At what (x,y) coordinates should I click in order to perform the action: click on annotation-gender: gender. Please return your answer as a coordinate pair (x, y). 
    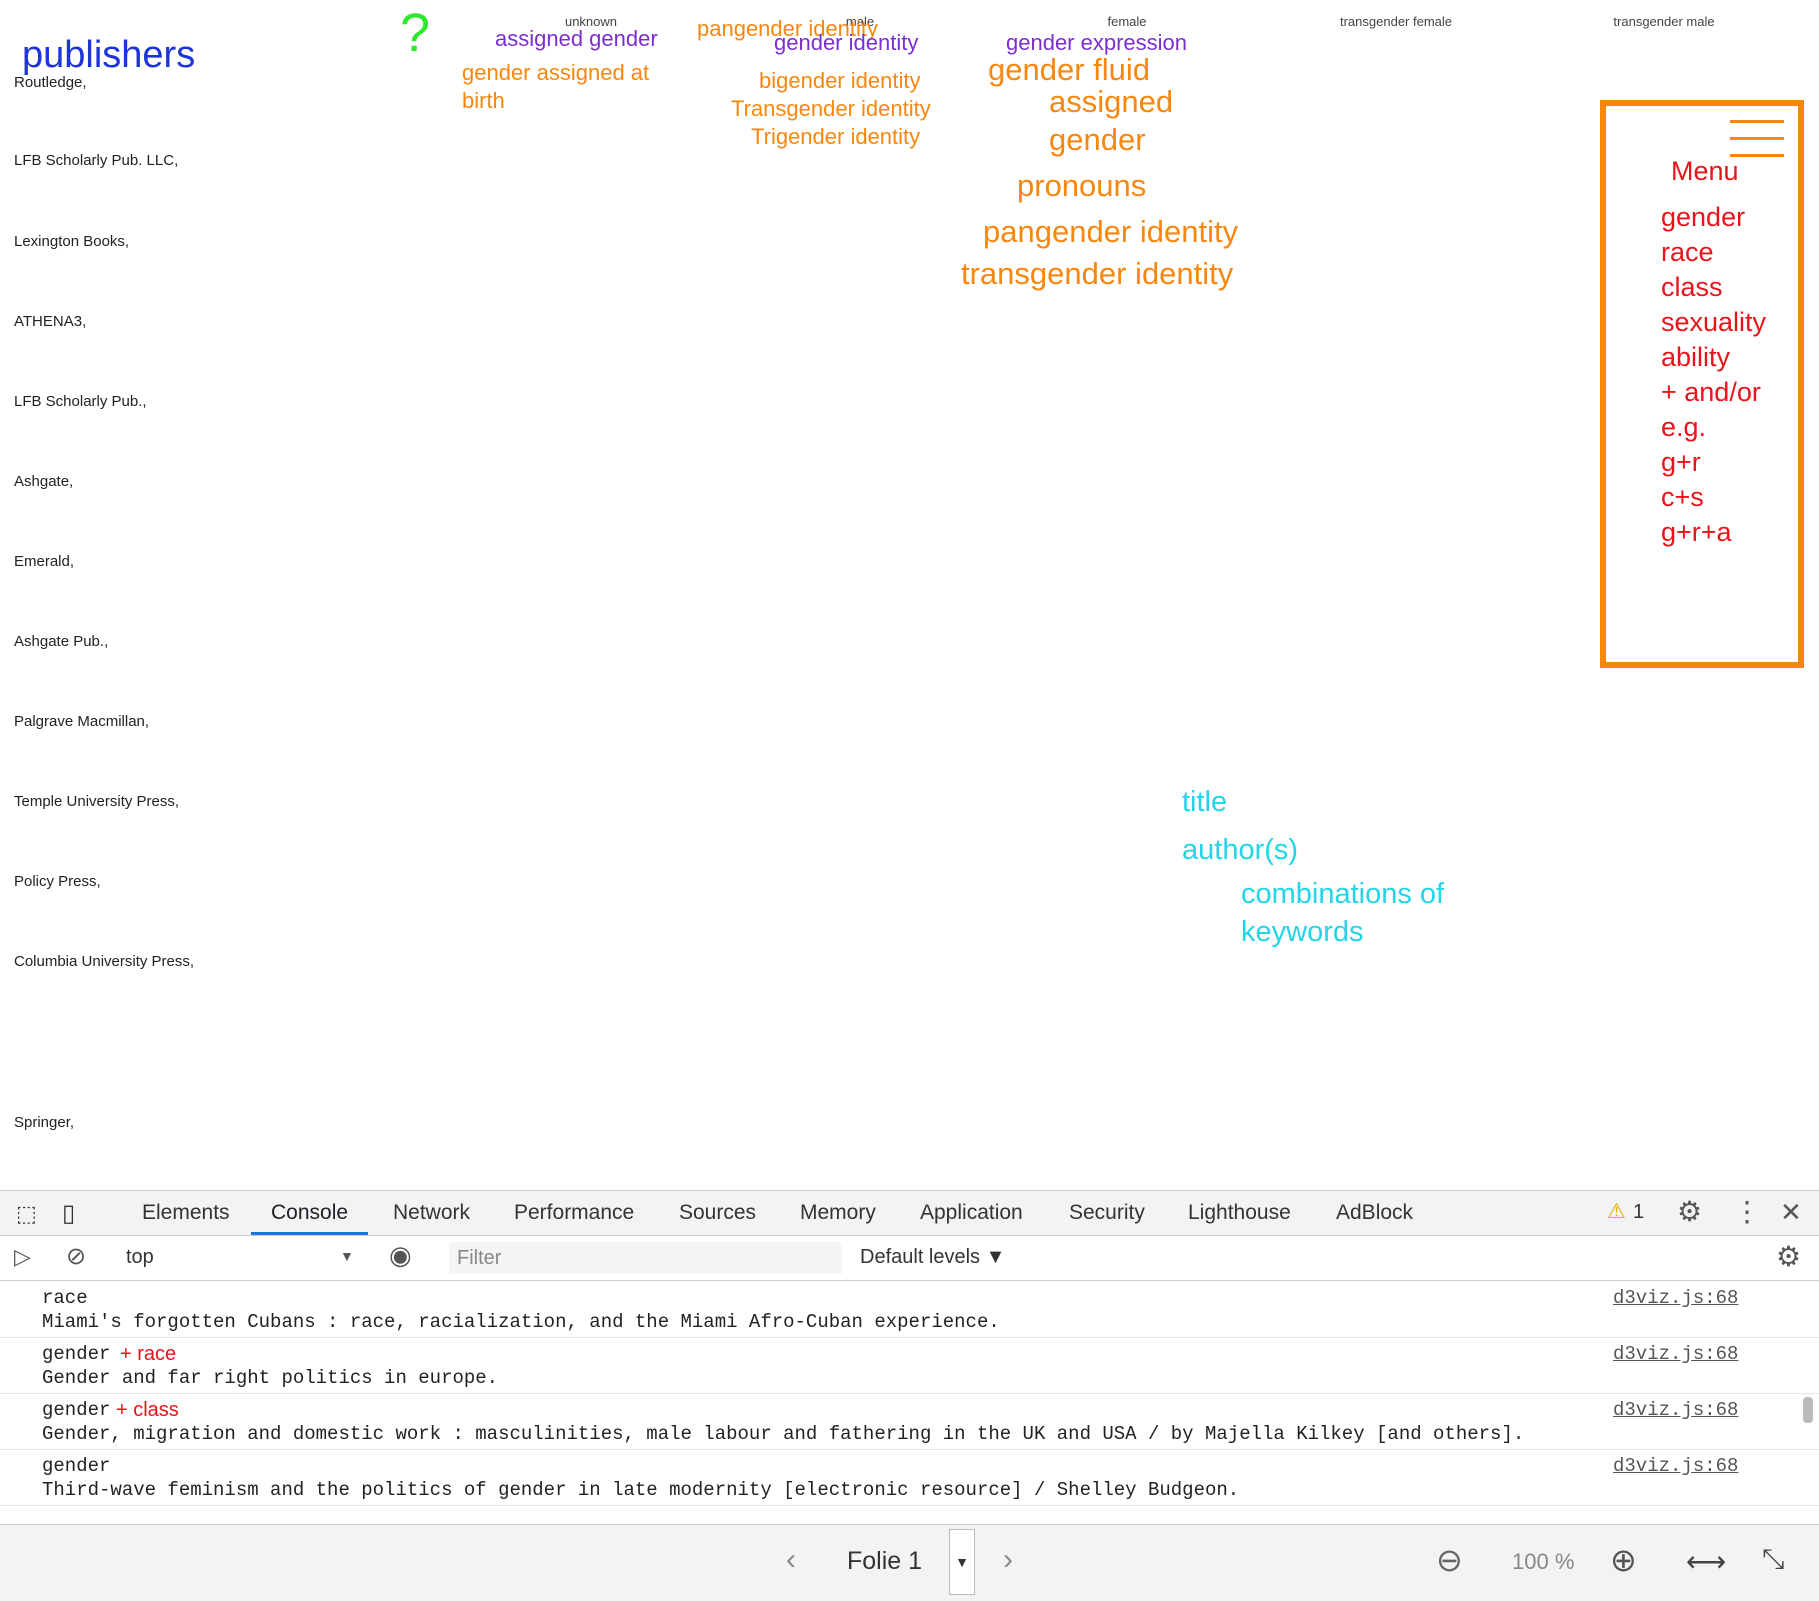
    Looking at the image, I should click on (1097, 139).